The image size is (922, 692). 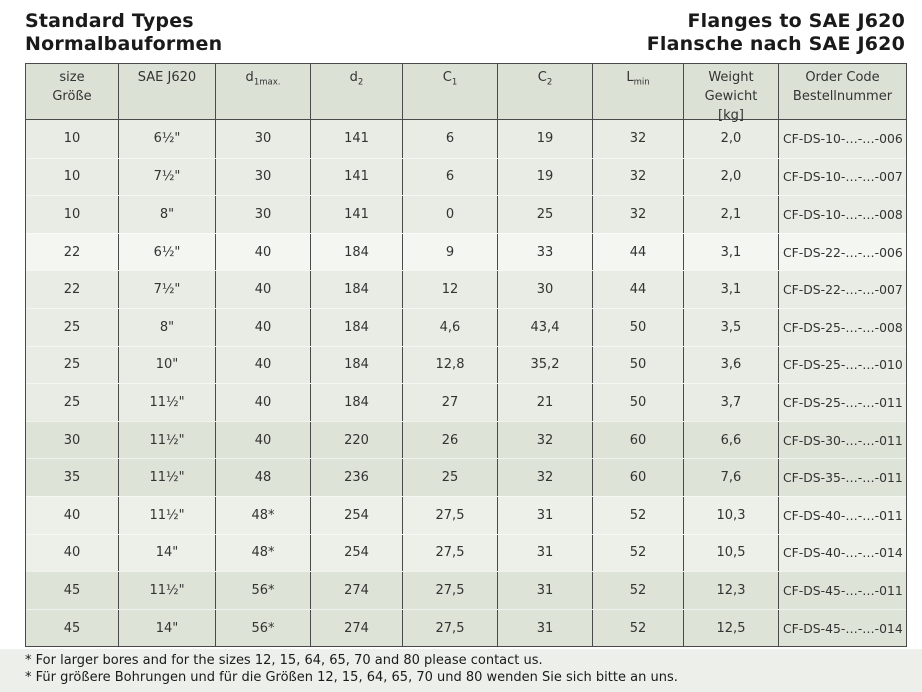 What do you see at coordinates (796, 21) in the screenshot?
I see `title-right-line1: Flanges to SAE J620` at bounding box center [796, 21].